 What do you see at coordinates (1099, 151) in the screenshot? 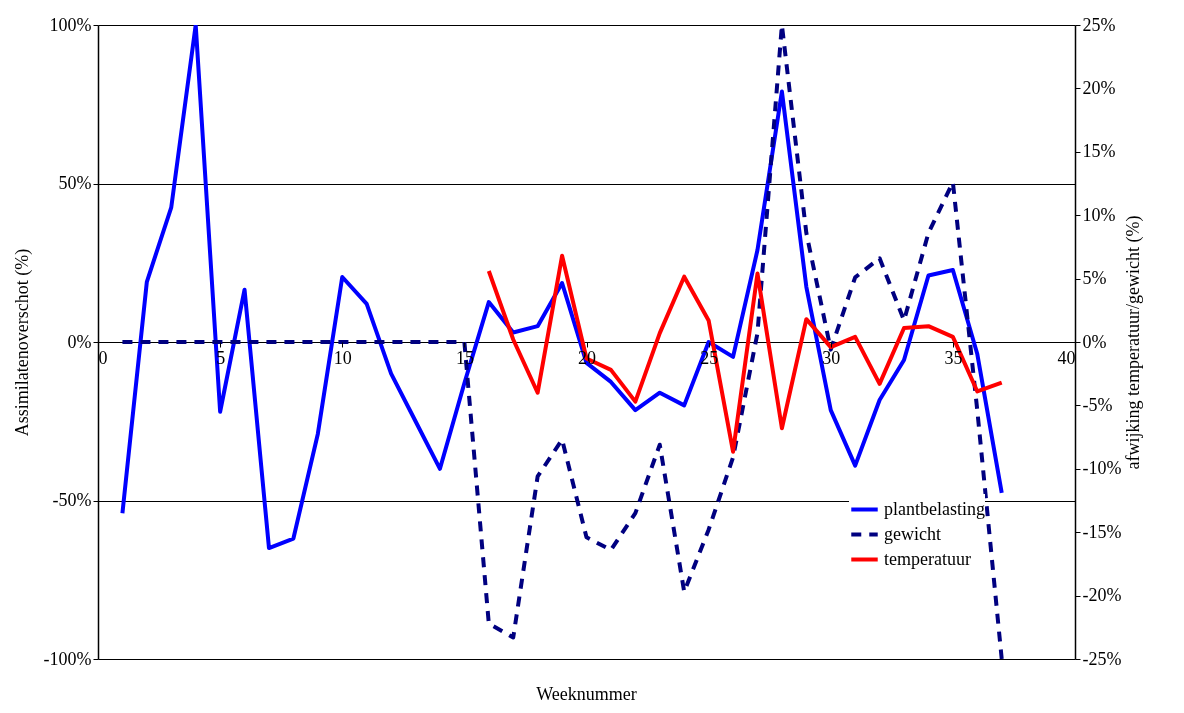
I see `y2-tick-label: 15%` at bounding box center [1099, 151].